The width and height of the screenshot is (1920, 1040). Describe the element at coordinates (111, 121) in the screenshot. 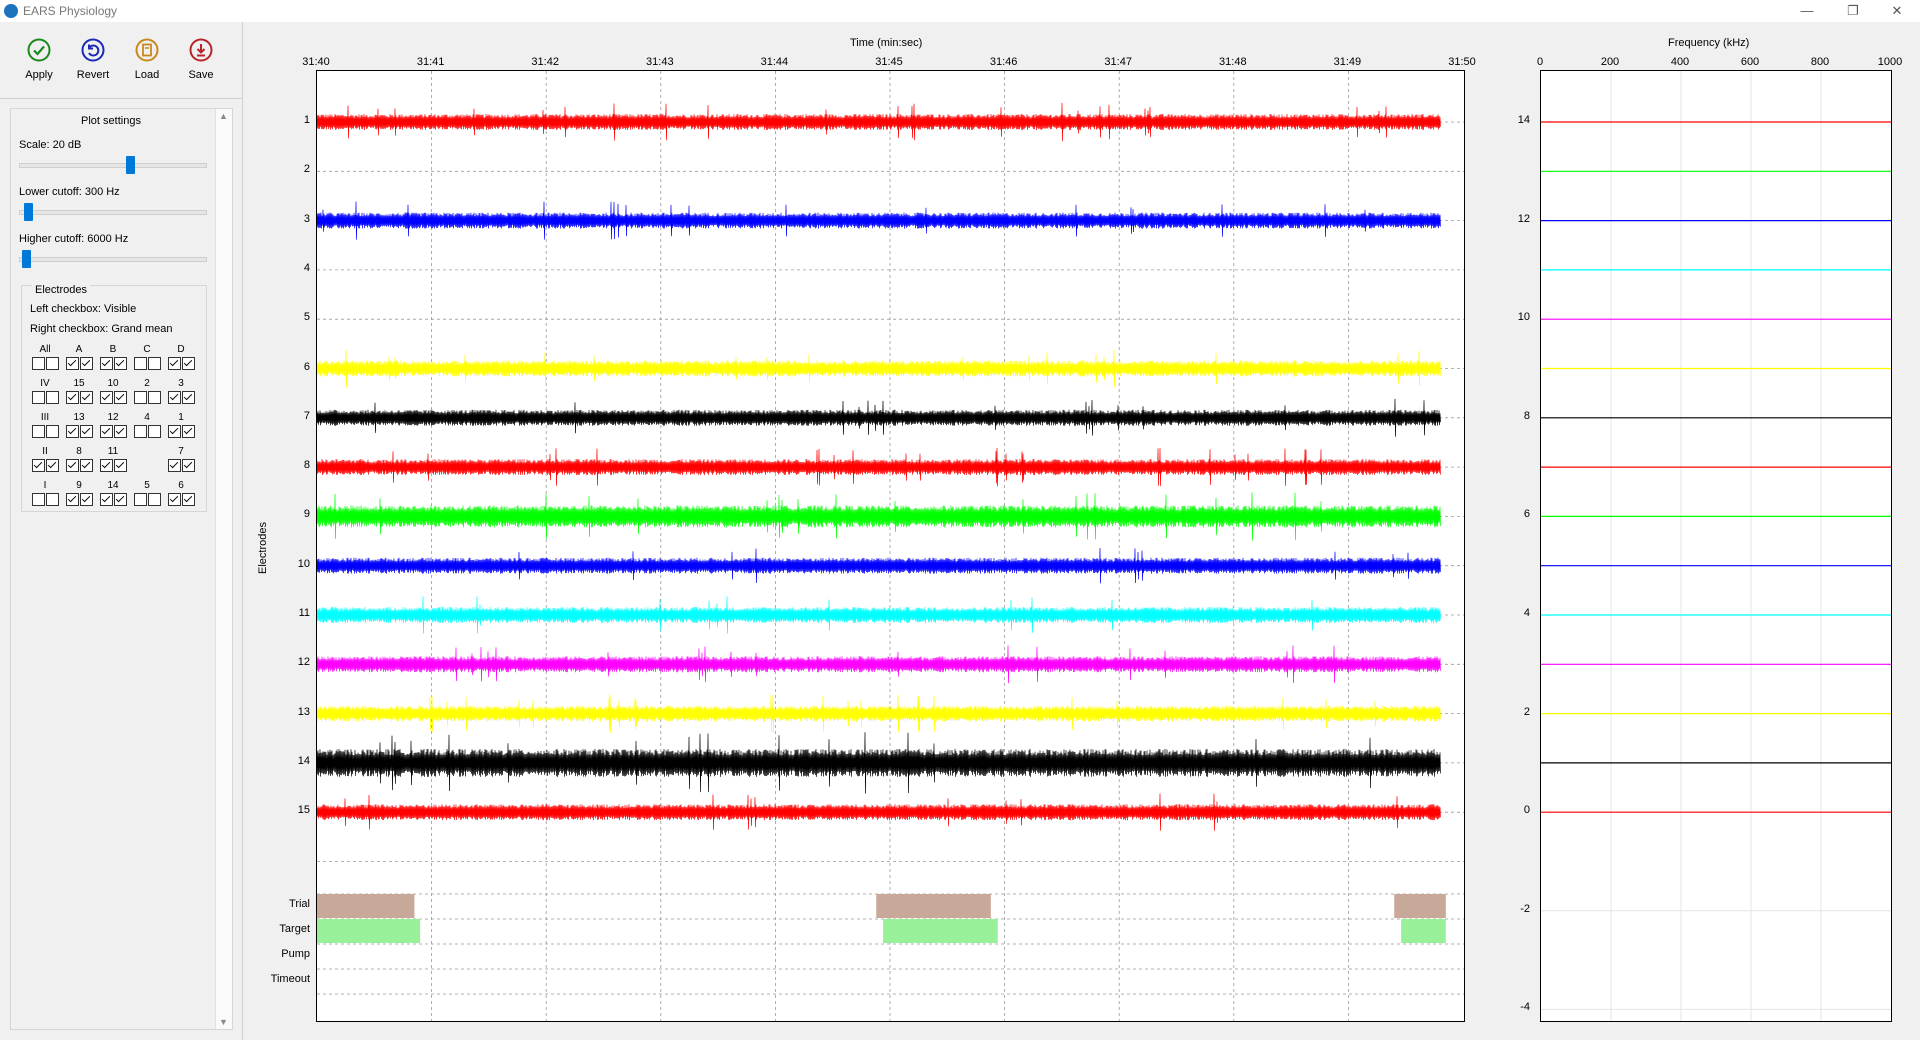

I see `plot-settings-title: Plot settings` at that location.